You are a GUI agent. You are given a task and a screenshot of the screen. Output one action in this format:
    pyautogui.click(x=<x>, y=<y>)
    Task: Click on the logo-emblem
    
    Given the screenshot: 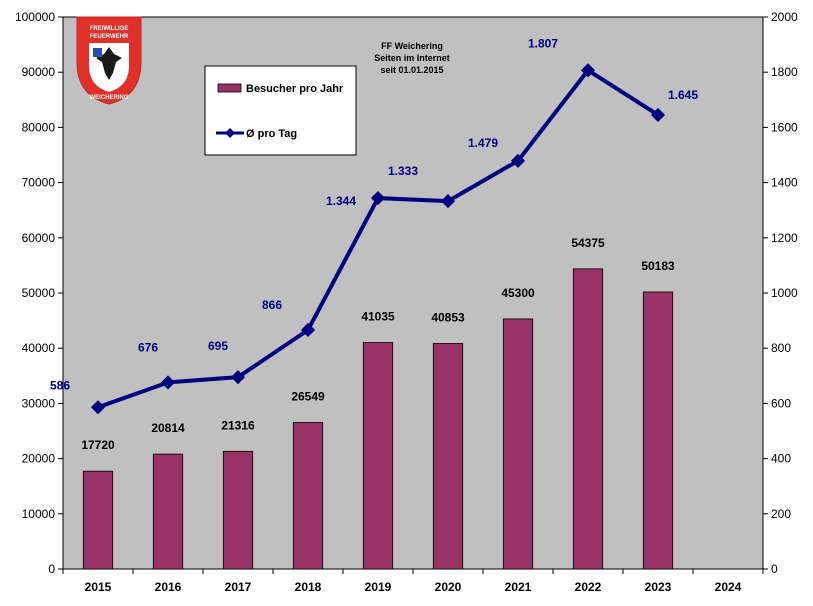 What is the action you would take?
    pyautogui.click(x=97, y=52)
    